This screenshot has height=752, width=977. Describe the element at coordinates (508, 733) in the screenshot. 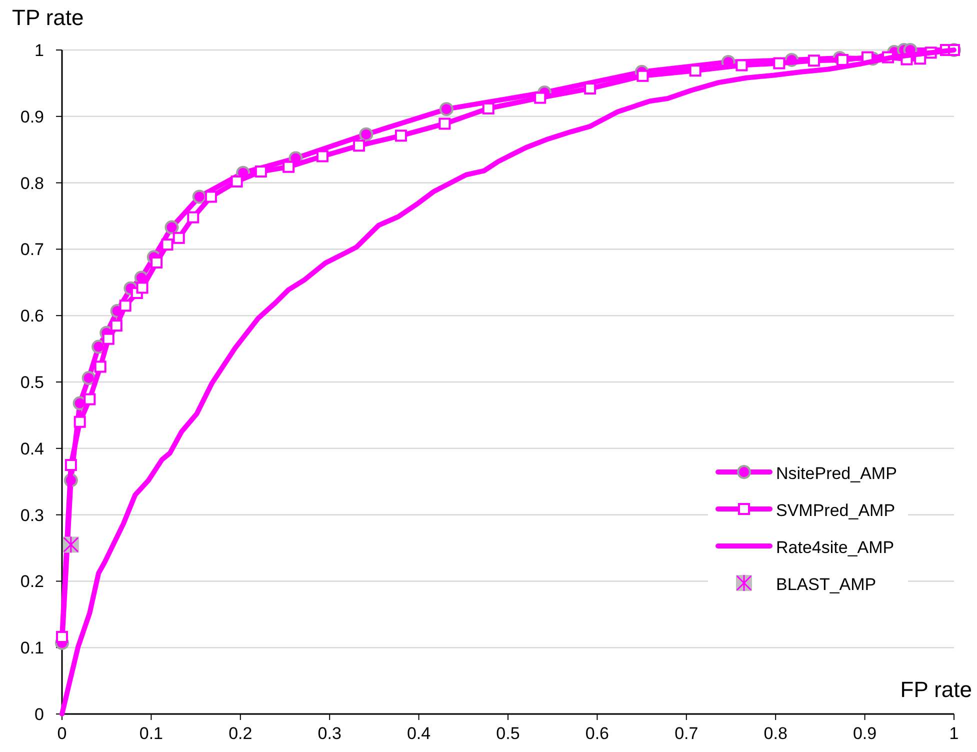

I see `x-tick-label: 0.5` at that location.